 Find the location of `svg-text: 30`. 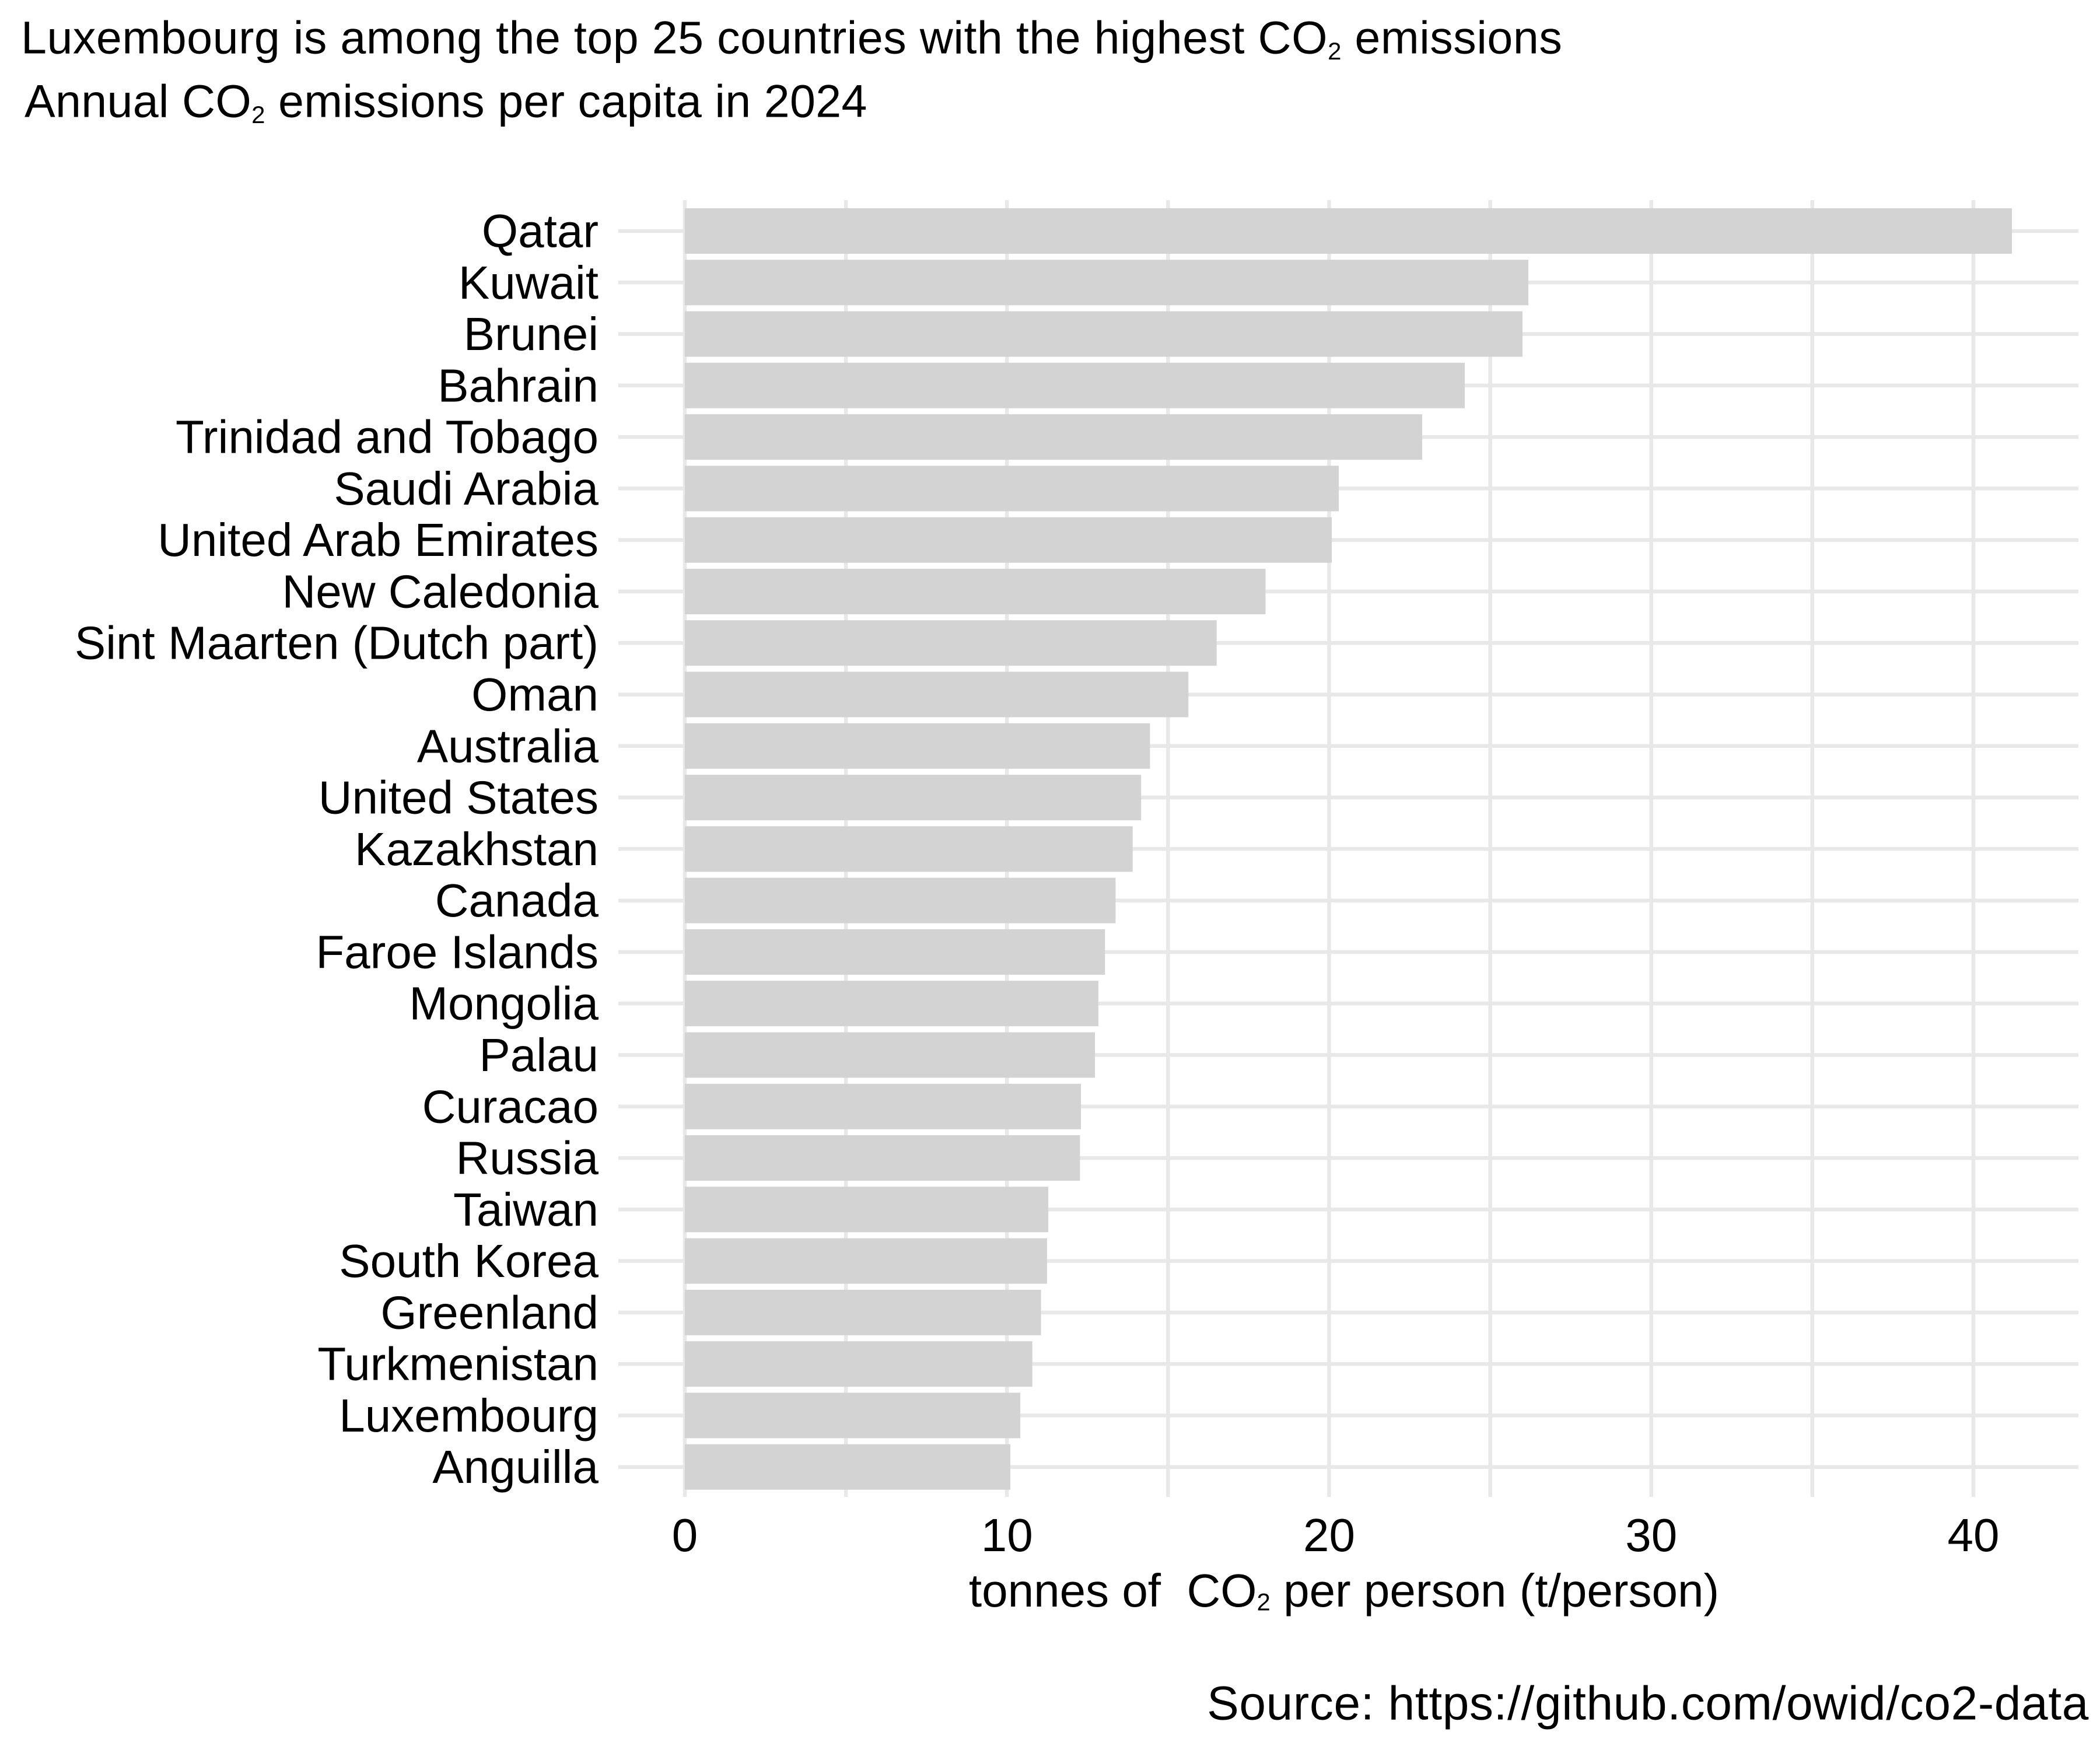

svg-text: 30 is located at coordinates (1651, 1535).